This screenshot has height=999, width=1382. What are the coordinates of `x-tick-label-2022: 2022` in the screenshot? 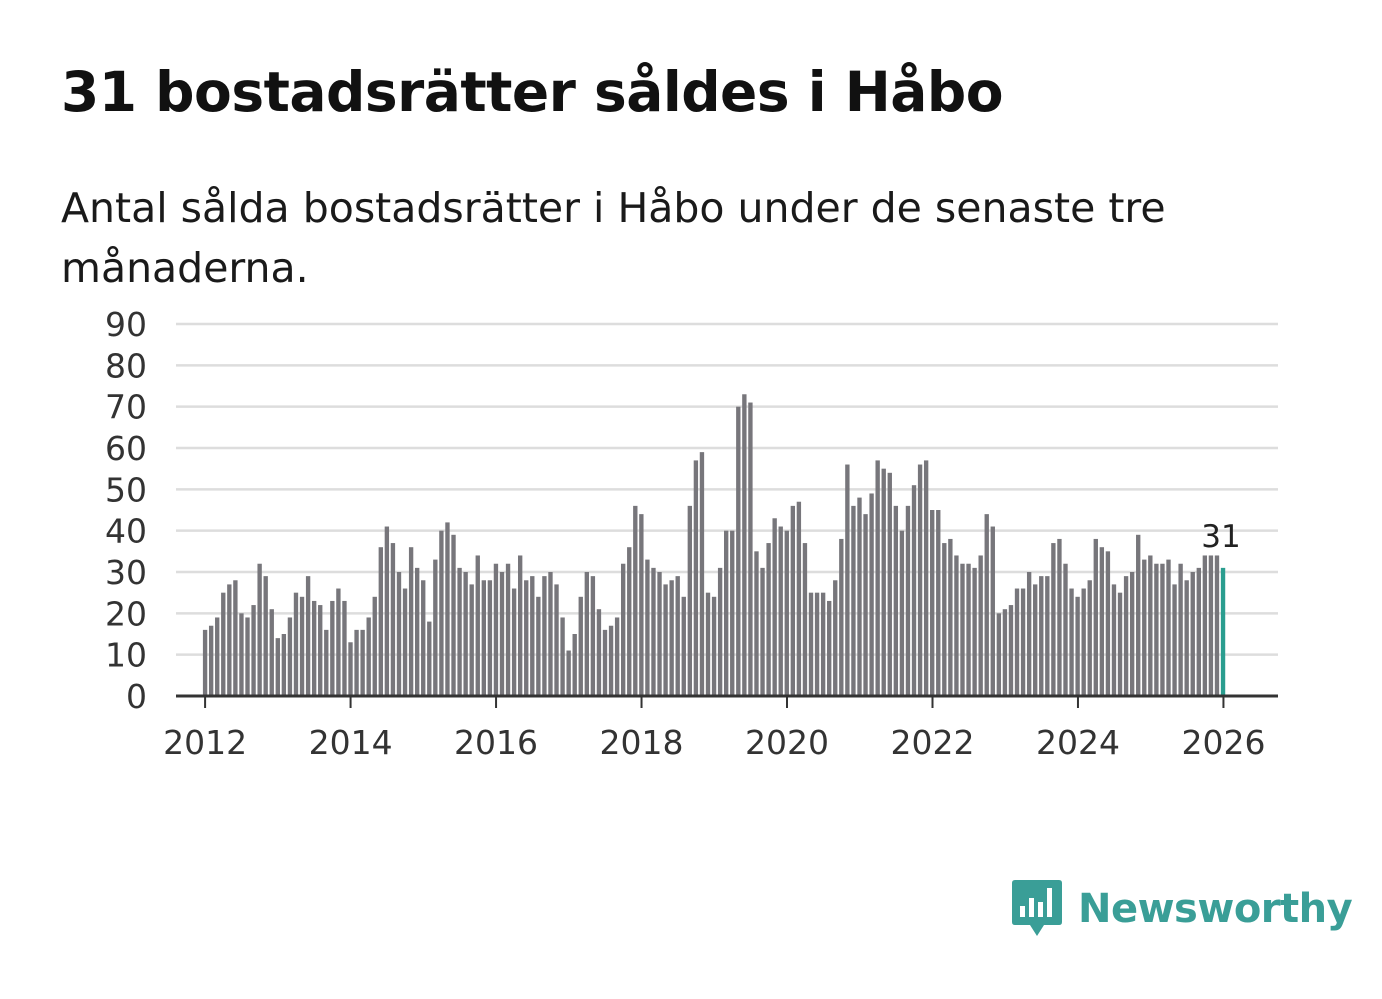 It's located at (932, 742).